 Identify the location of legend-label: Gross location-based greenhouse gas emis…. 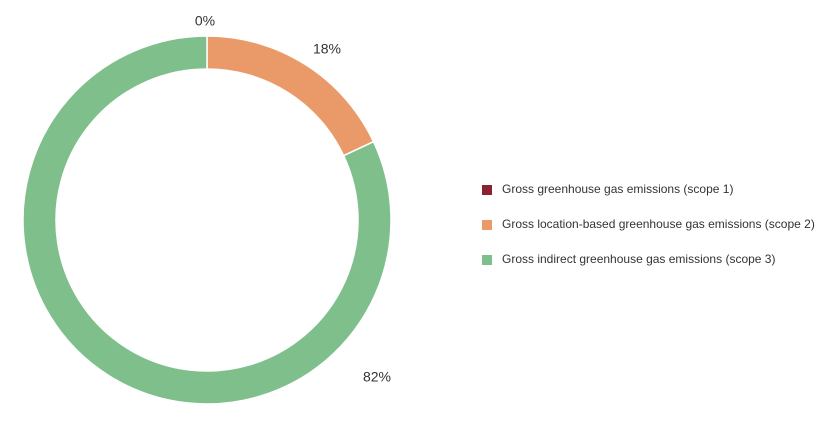
(658, 224).